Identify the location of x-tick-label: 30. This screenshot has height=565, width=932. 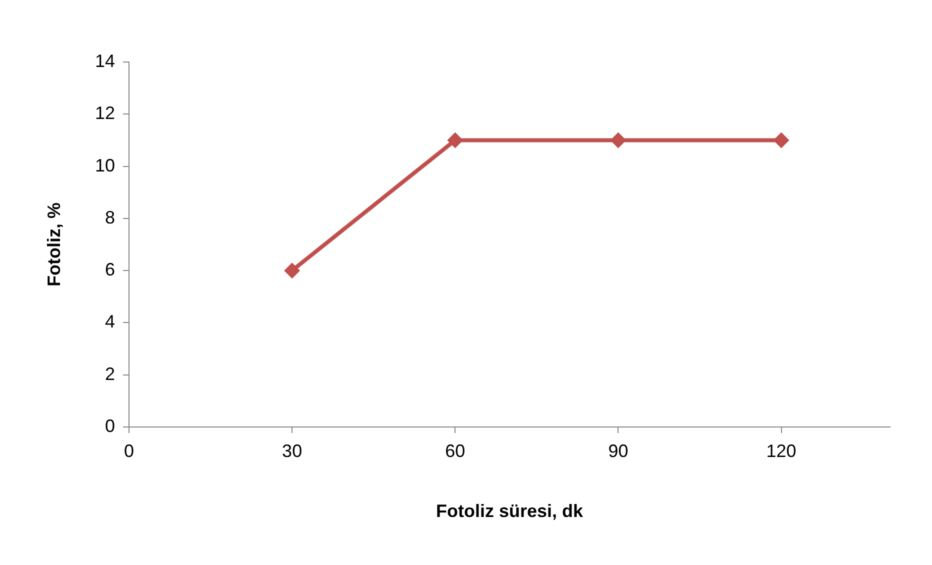
(292, 450).